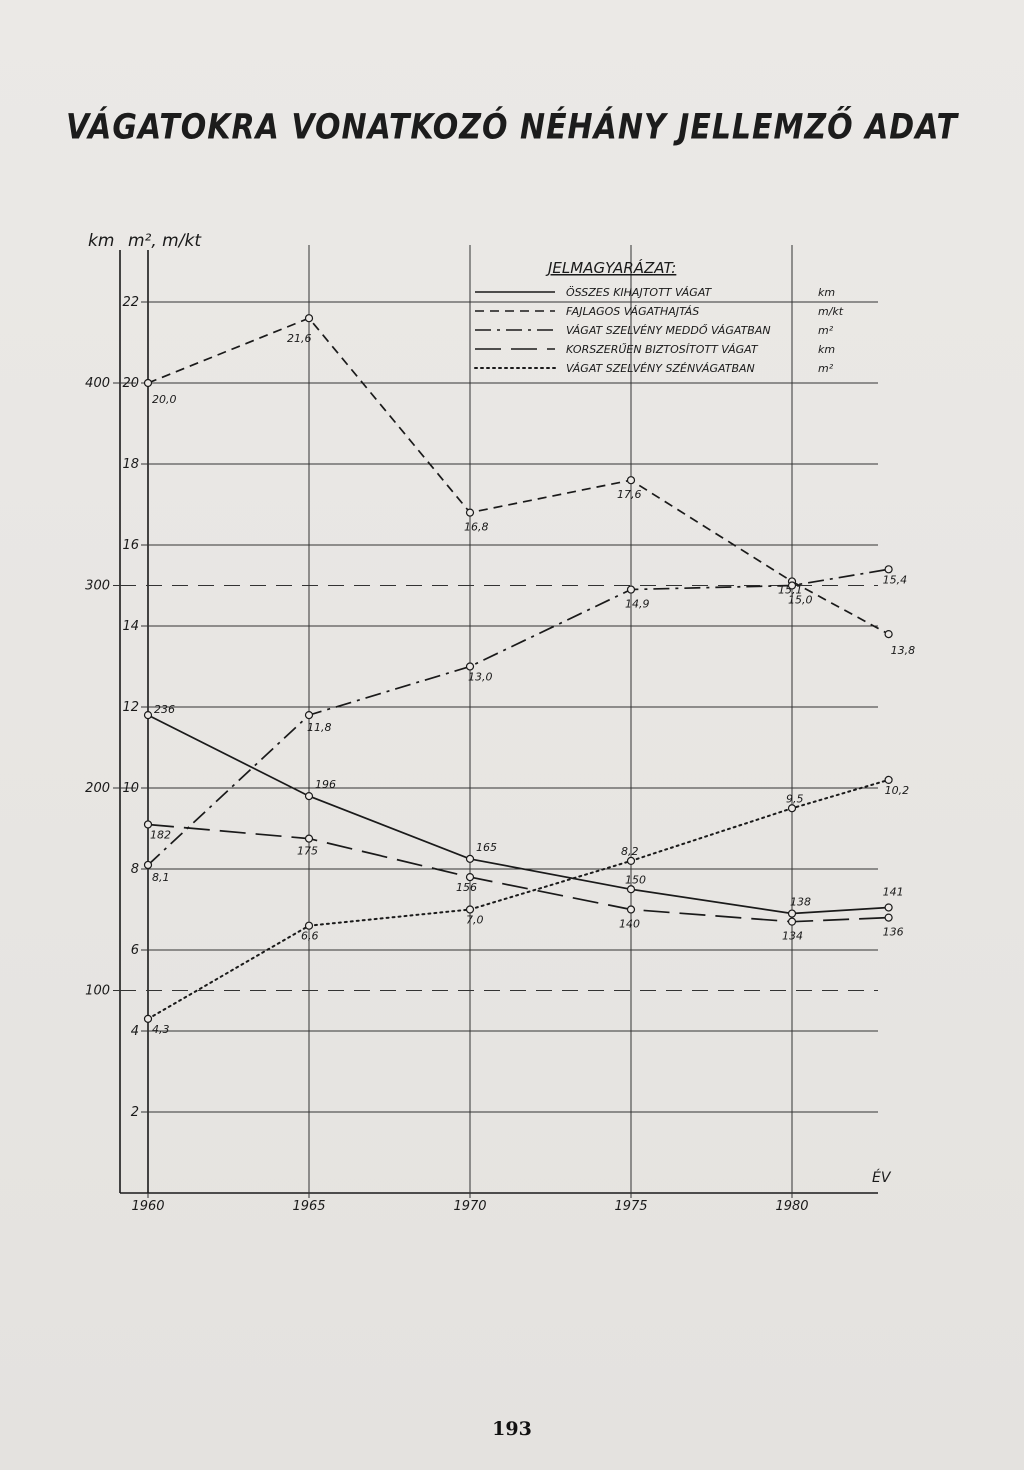  What do you see at coordinates (475, 920) in the screenshot?
I see `data-label: 7,0` at bounding box center [475, 920].